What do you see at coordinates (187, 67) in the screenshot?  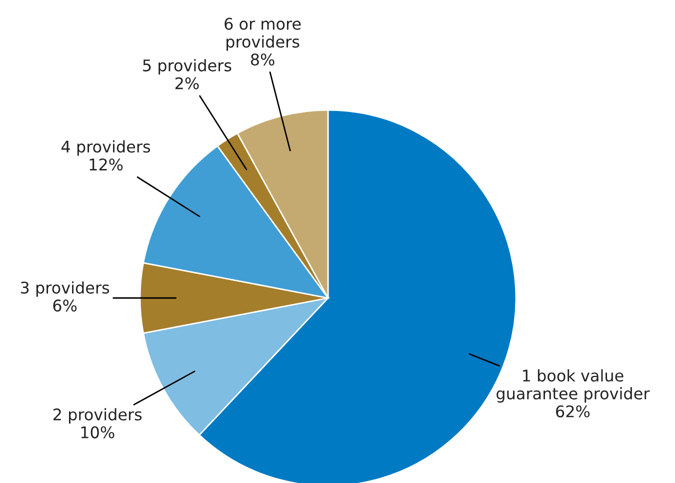 I see `slice-label: 5 providers` at bounding box center [187, 67].